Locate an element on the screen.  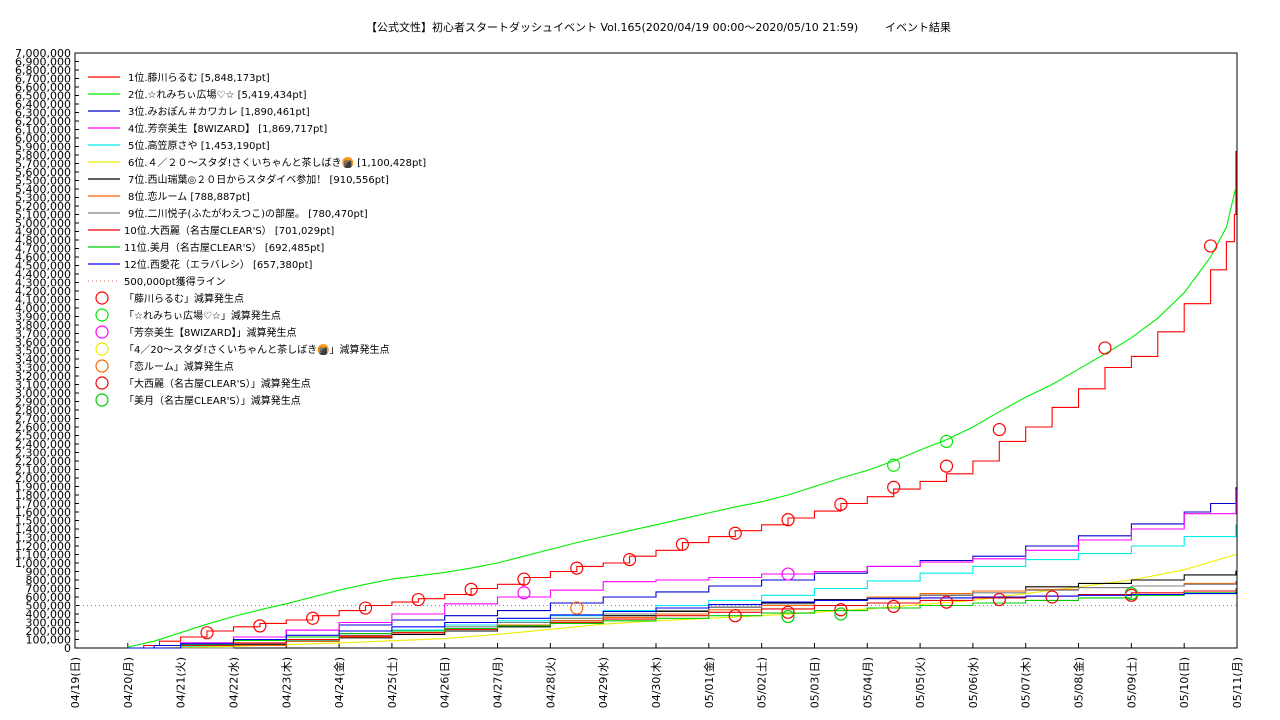
y-tick-label: 800,000 is located at coordinates (49, 580).